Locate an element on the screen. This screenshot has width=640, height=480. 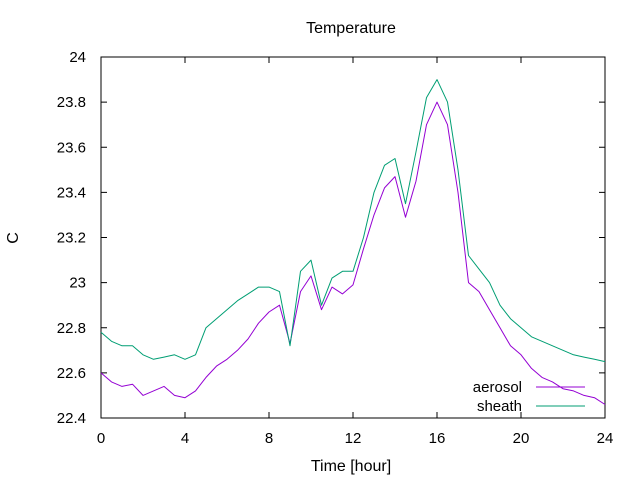
y-tick-label: 23.2 is located at coordinates (71, 238).